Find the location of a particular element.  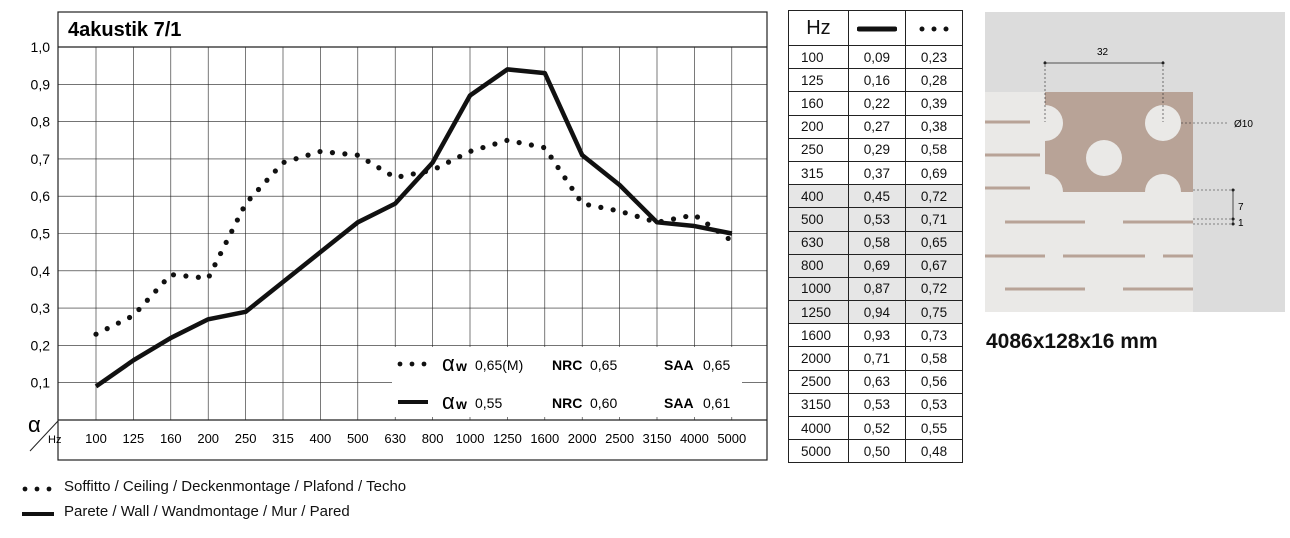

cell-ceiling-value: 0,72 is located at coordinates (934, 289).